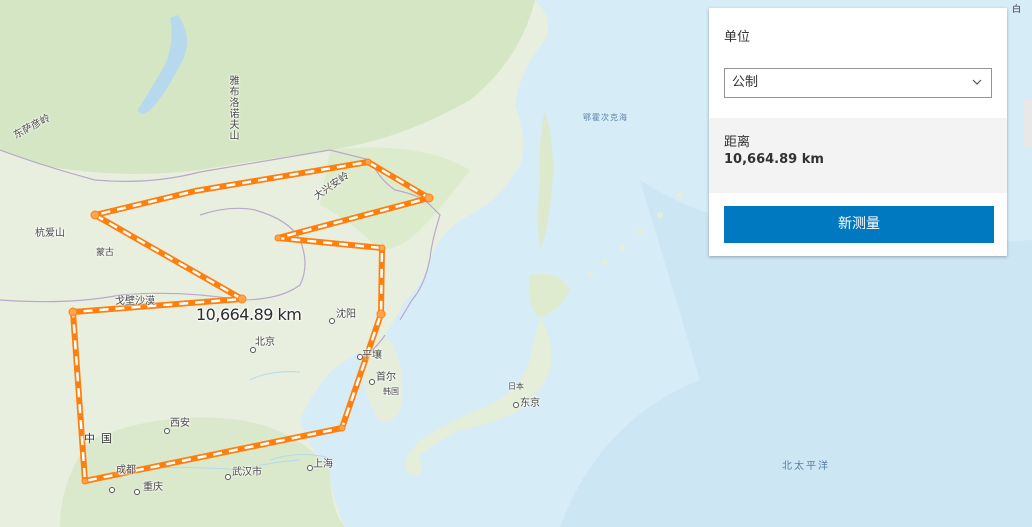 Image resolution: width=1032 pixels, height=527 pixels. What do you see at coordinates (858, 155) in the screenshot?
I see `result-section: 距离 10,664.89 km` at bounding box center [858, 155].